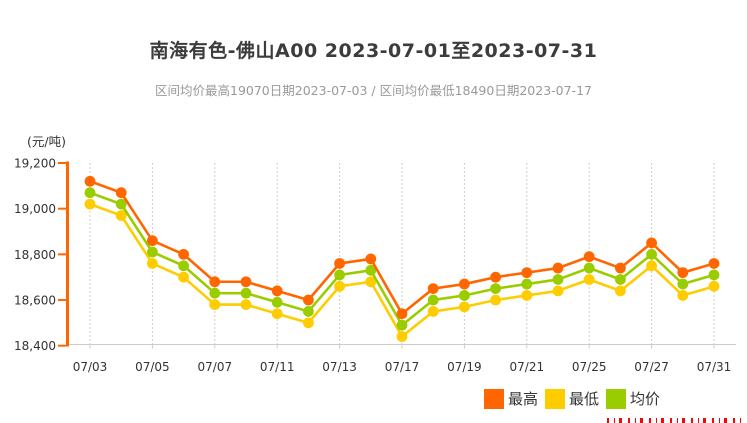  I want to click on watermark-partial-red-text, so click(676, 420).